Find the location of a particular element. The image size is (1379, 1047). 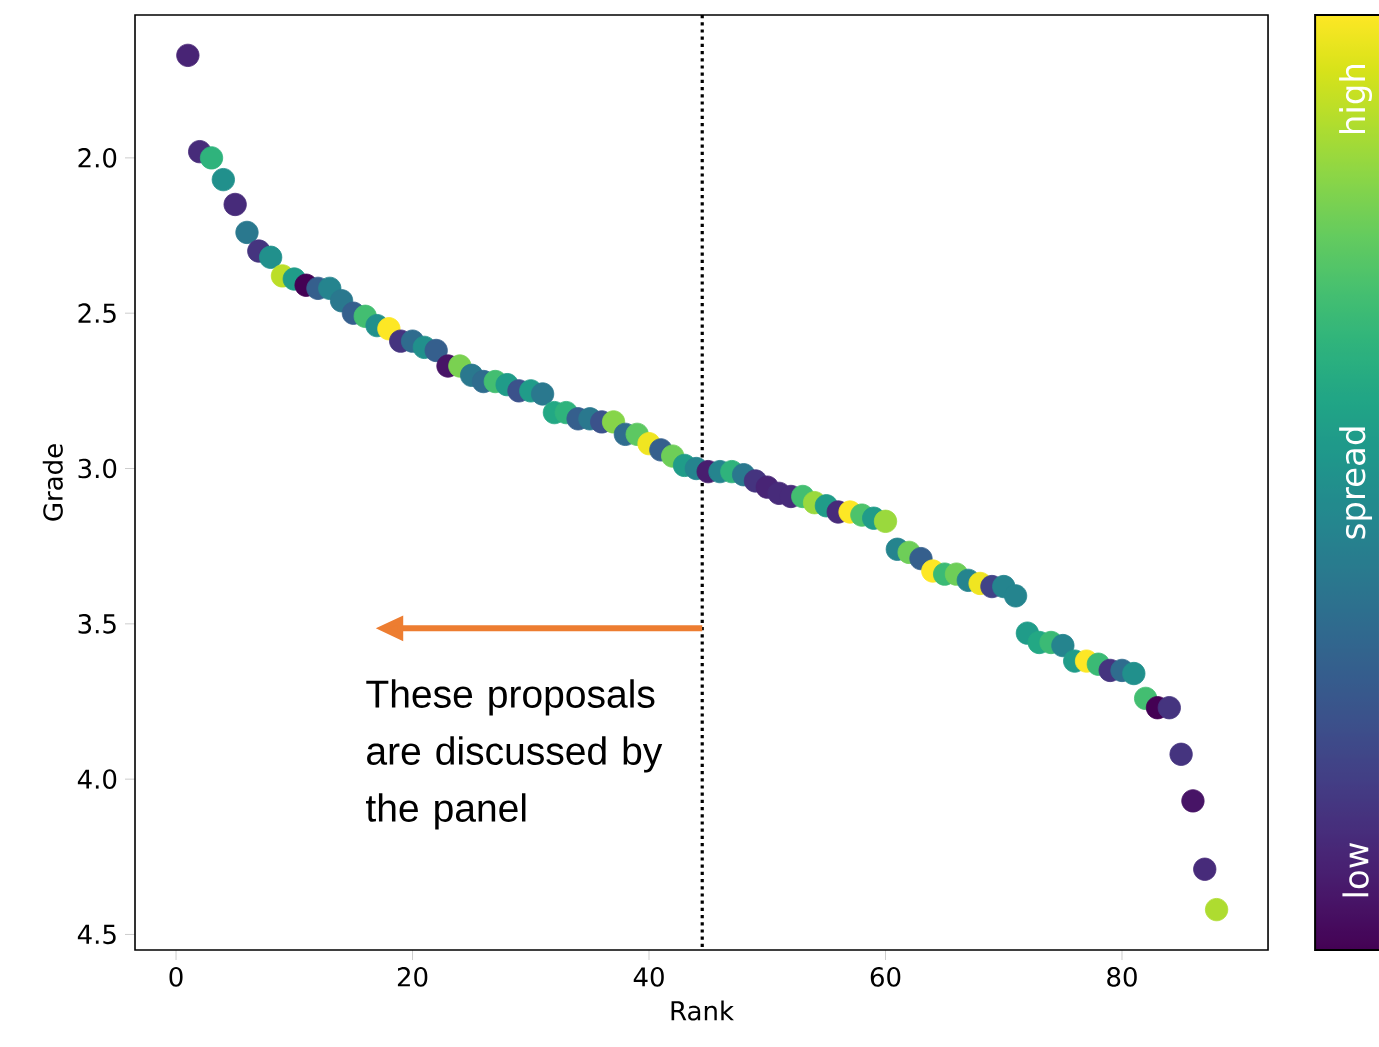

x-tick-label: 80 is located at coordinates (1122, 977).